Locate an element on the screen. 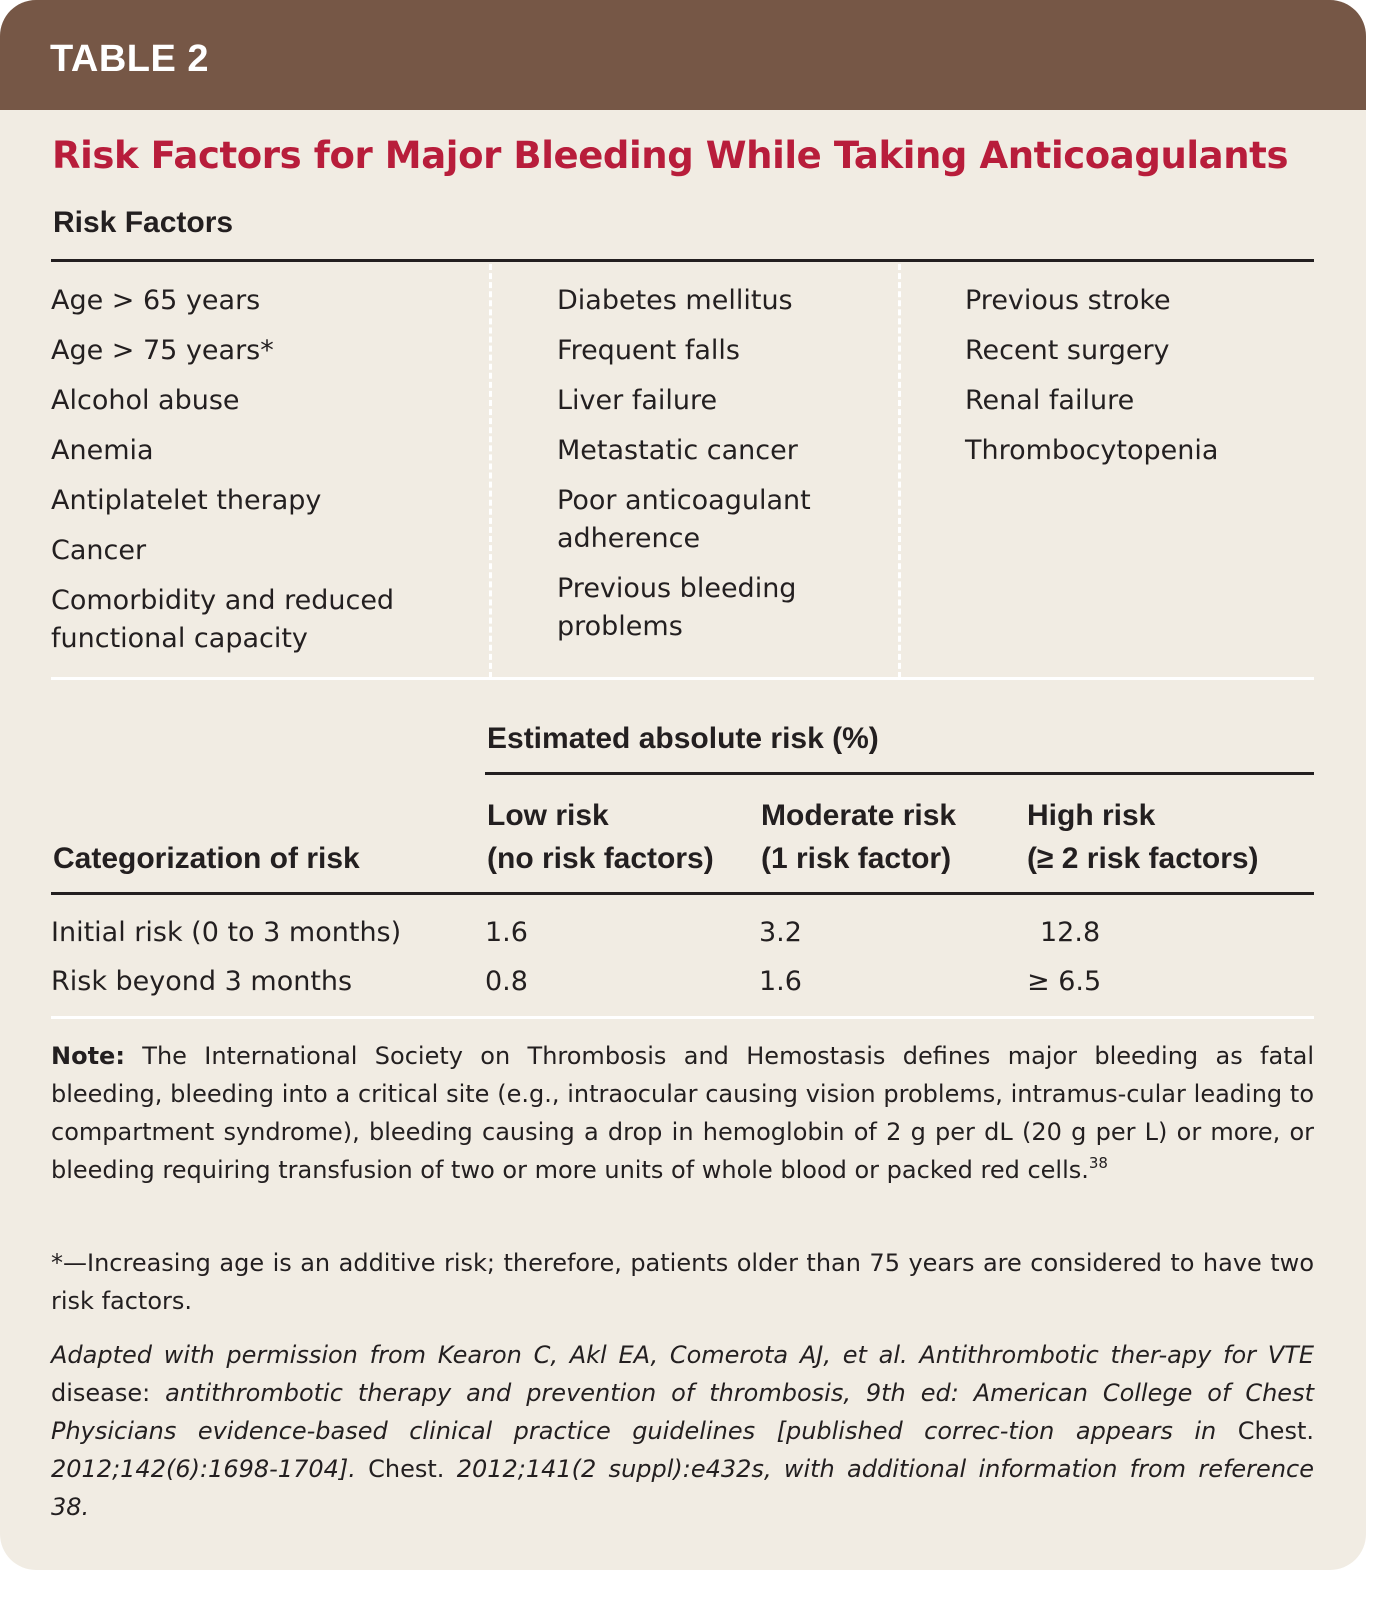  high-risk-header-line1: High risk is located at coordinates (1091, 815).